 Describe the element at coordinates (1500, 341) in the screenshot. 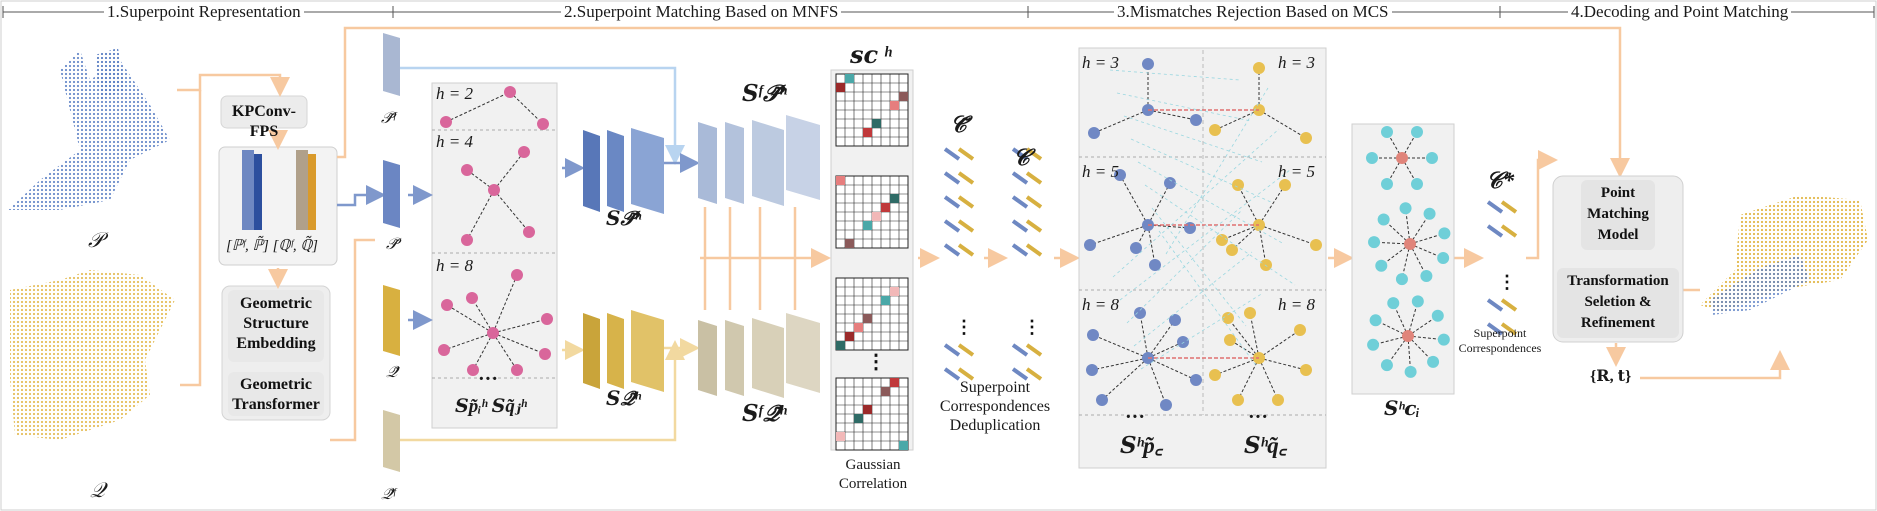

I see `final-corr-label: Superpoint Correspondences` at that location.